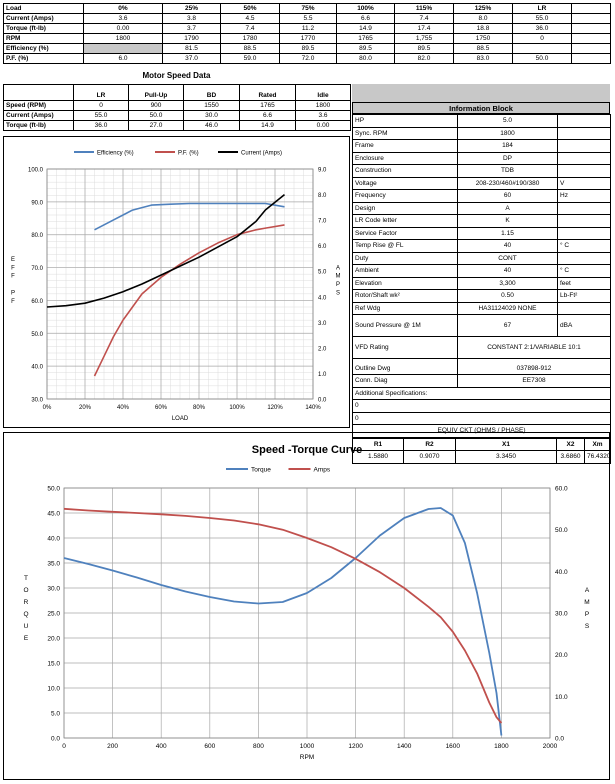 The height and width of the screenshot is (784, 615). Describe the element at coordinates (43, 18) in the screenshot. I see `load-cell: Current (Amps)` at that location.